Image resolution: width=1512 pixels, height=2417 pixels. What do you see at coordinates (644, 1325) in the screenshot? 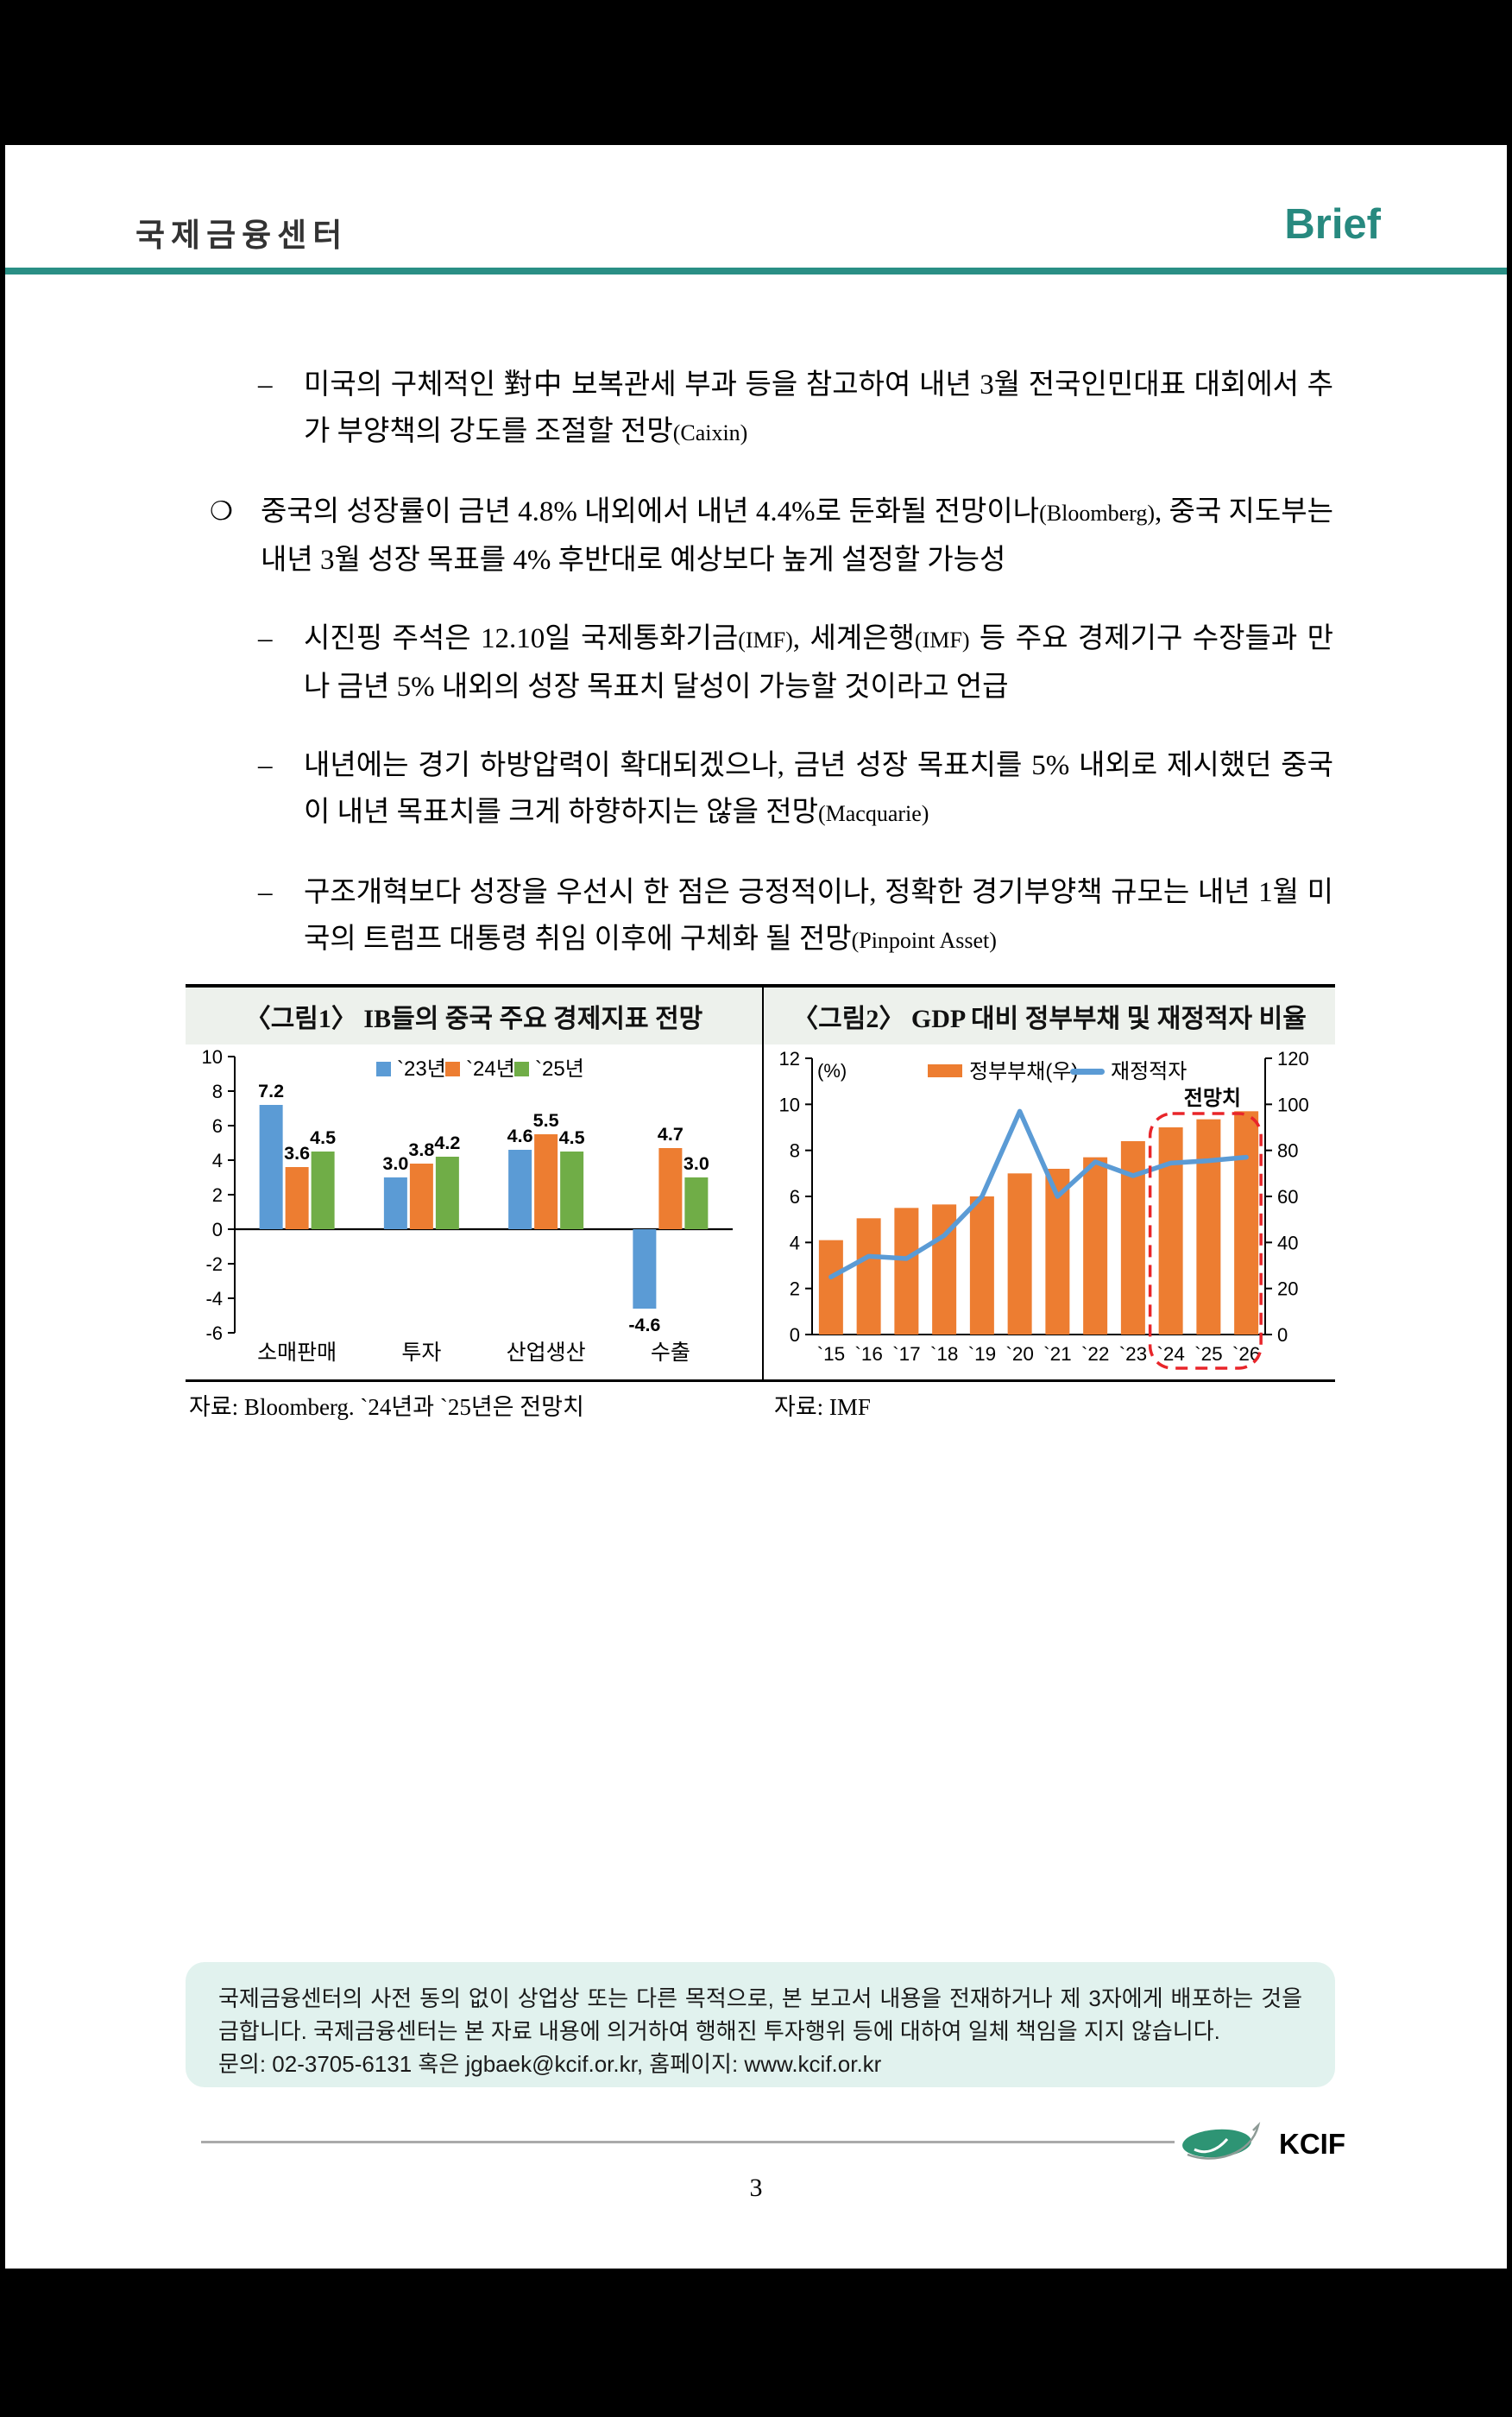
I see `svg-text: -4.6` at bounding box center [644, 1325].